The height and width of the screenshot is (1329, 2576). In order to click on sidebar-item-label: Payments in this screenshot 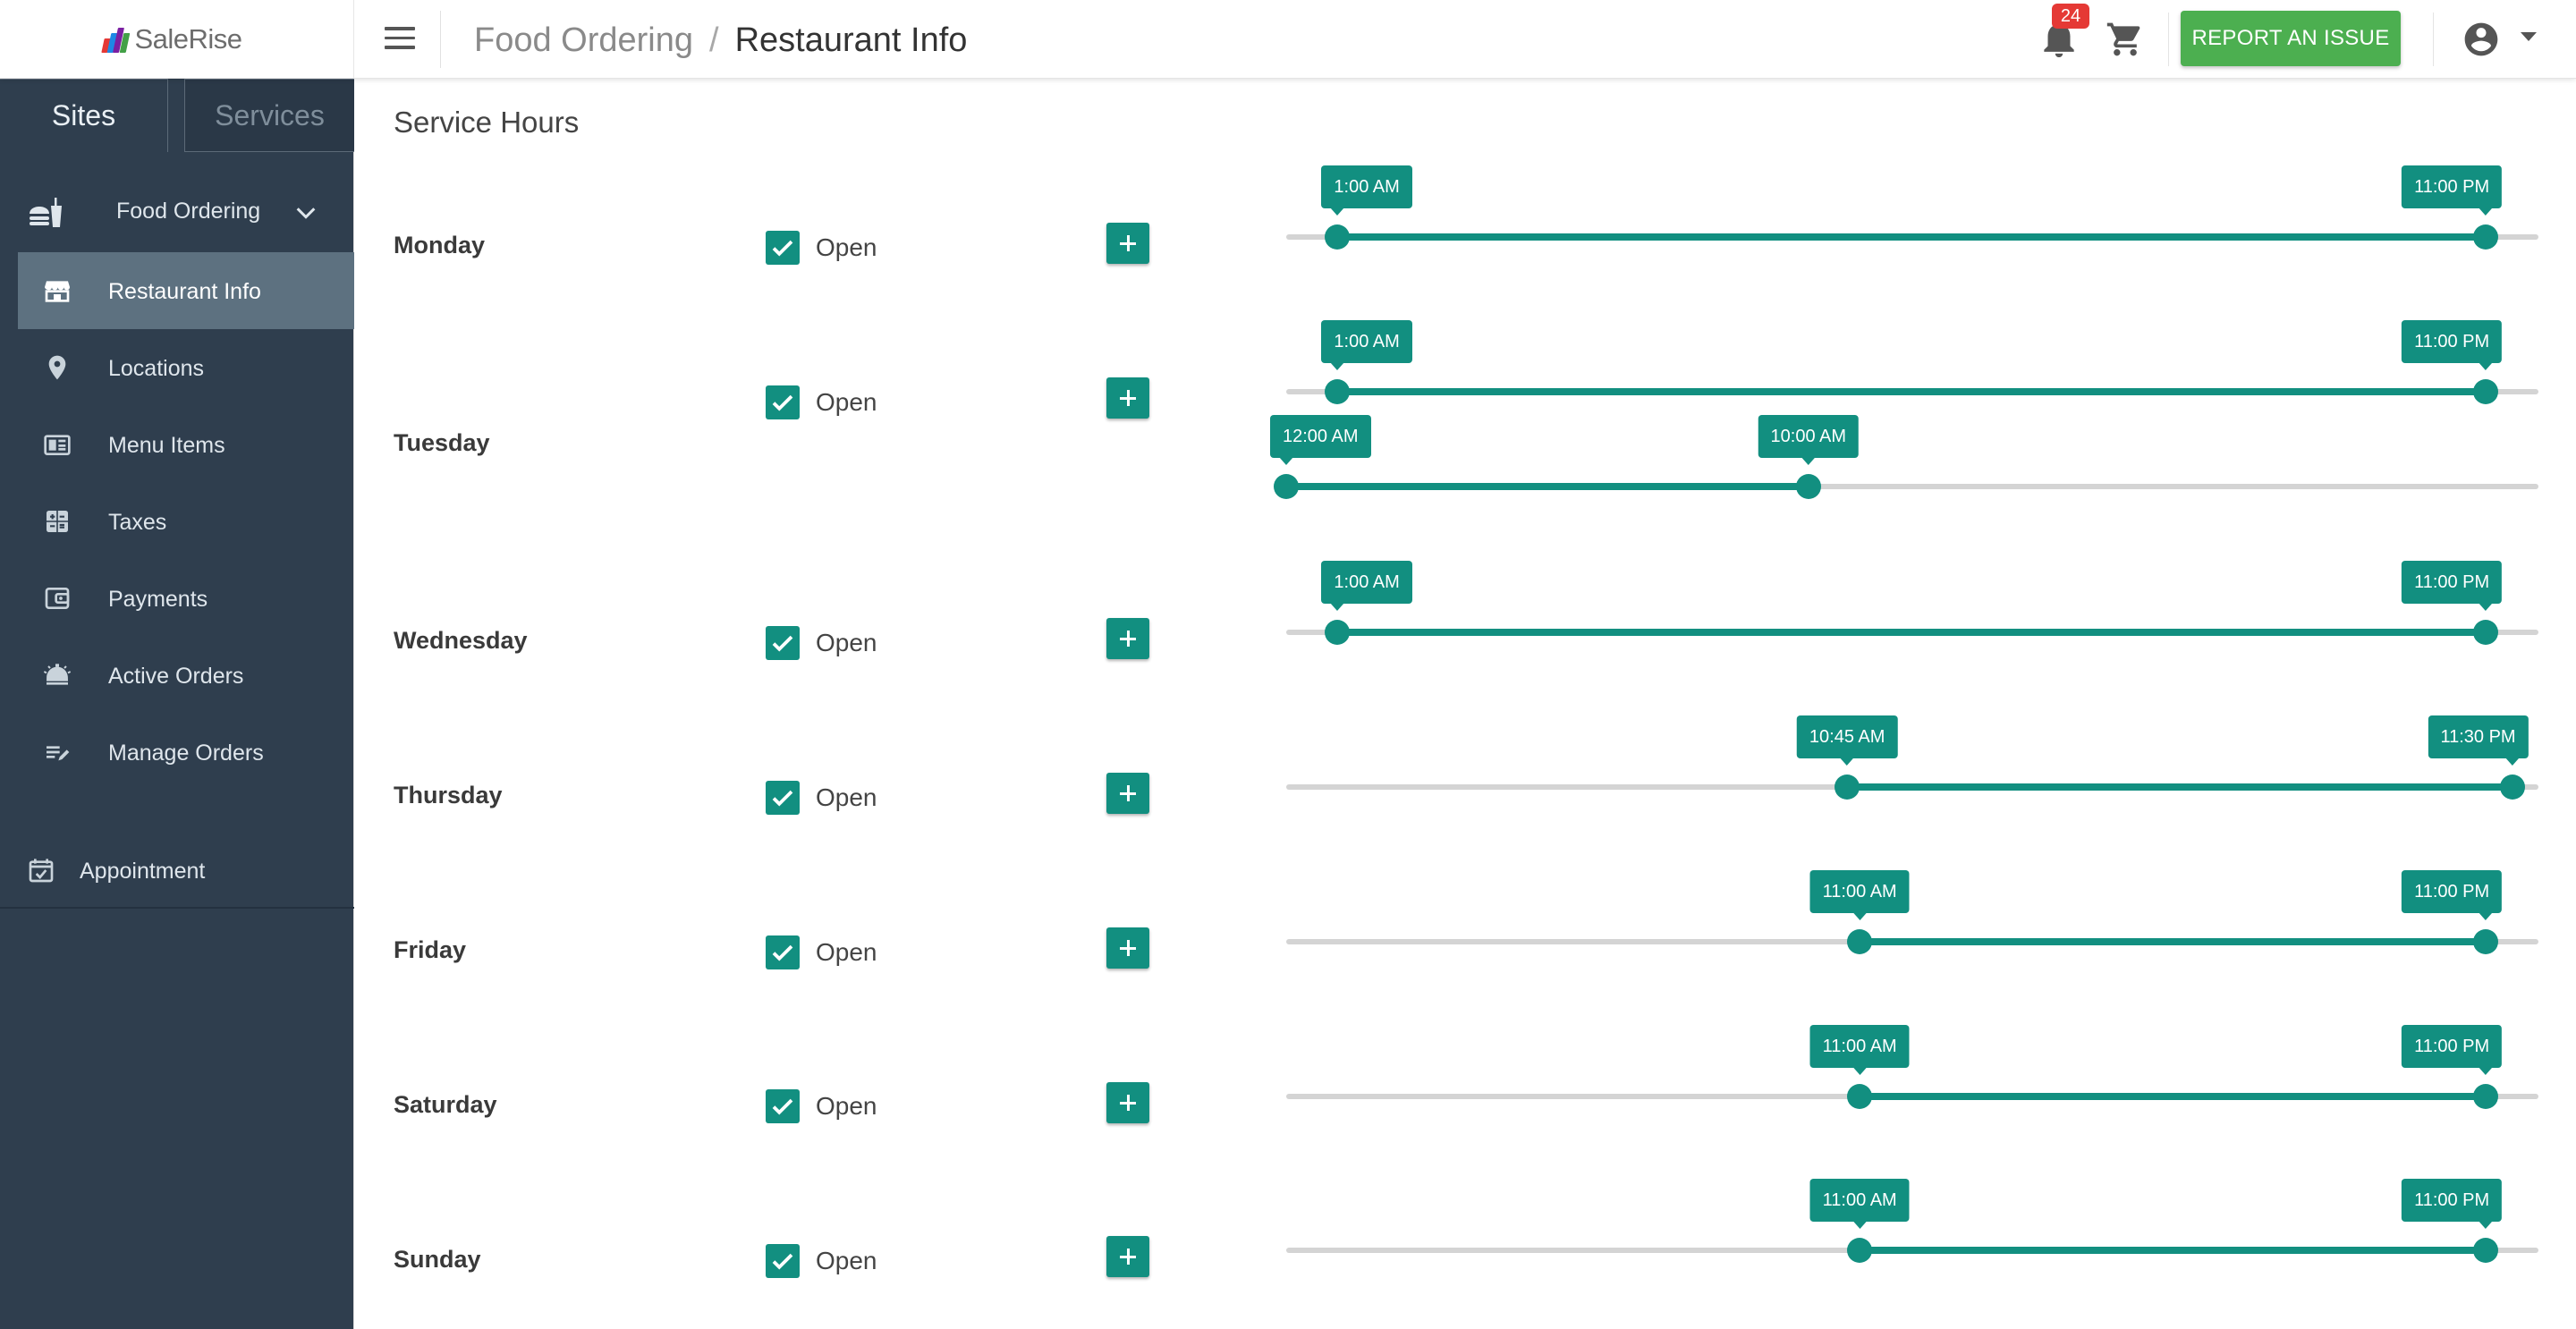, I will do `click(158, 599)`.